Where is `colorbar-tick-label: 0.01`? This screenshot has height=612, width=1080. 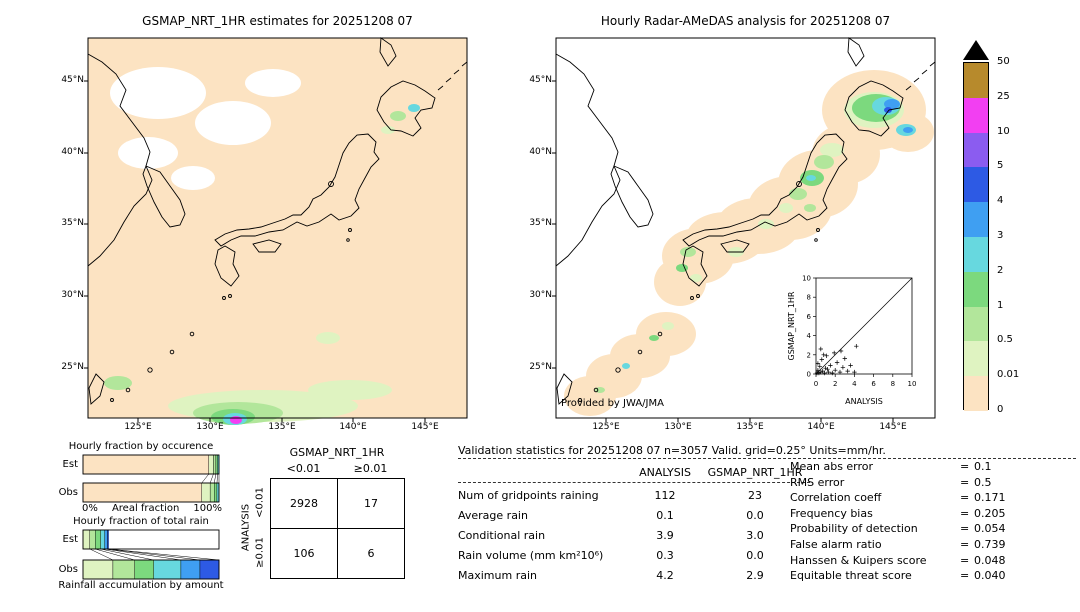
colorbar-tick-label: 0.01 is located at coordinates (1008, 375).